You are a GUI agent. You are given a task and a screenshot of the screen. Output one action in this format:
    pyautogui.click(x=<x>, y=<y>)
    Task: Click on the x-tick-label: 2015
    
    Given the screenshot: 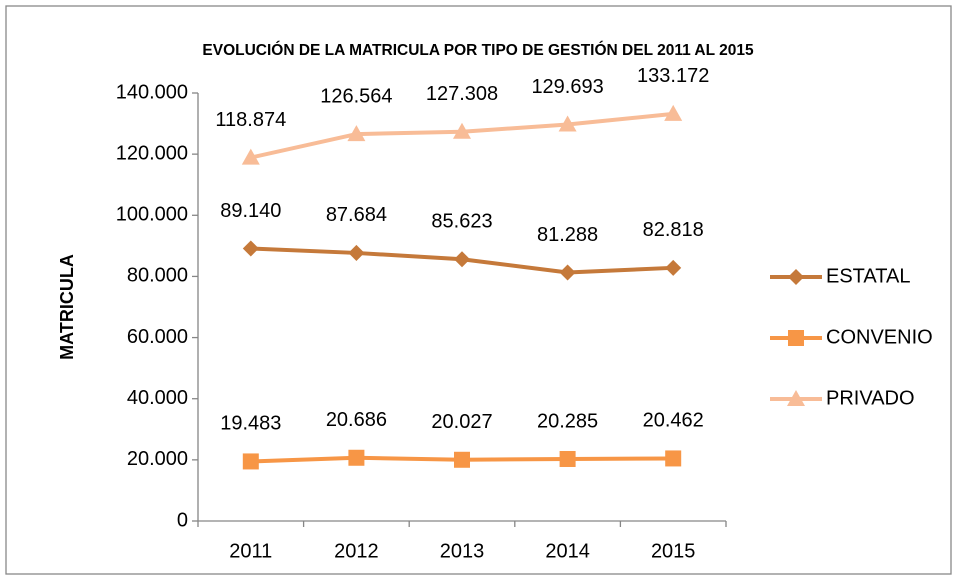 What is the action you would take?
    pyautogui.click(x=673, y=551)
    